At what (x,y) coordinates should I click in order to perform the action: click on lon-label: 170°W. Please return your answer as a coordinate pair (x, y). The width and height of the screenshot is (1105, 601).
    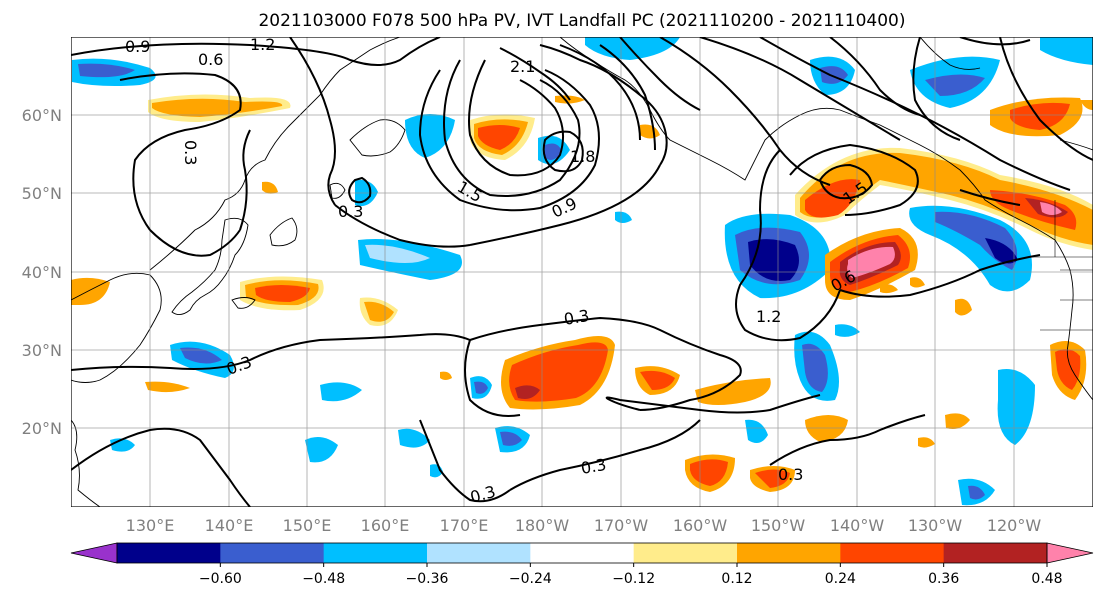
    Looking at the image, I should click on (621, 525).